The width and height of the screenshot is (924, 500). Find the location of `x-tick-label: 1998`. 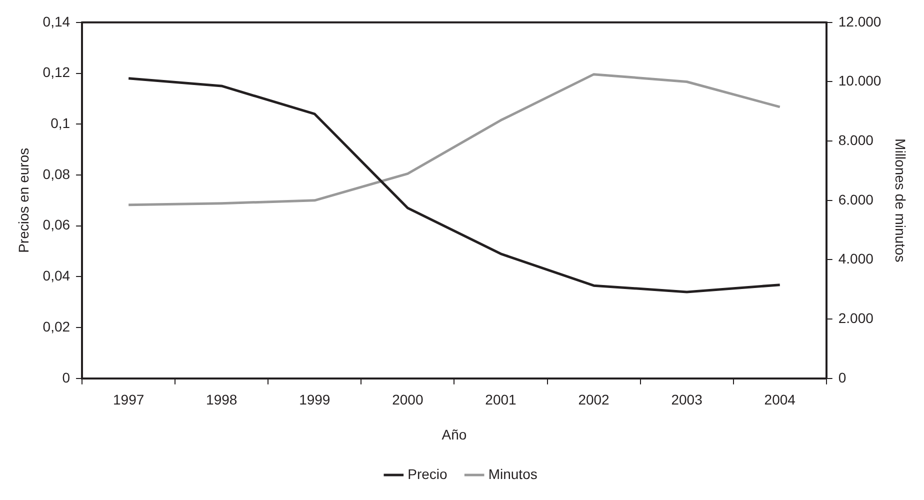

x-tick-label: 1998 is located at coordinates (222, 400).